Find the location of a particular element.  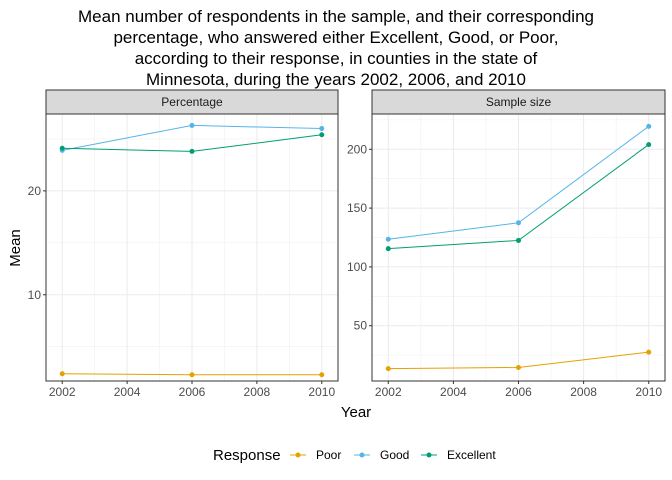

y-tick-label: 10 is located at coordinates (35, 295).